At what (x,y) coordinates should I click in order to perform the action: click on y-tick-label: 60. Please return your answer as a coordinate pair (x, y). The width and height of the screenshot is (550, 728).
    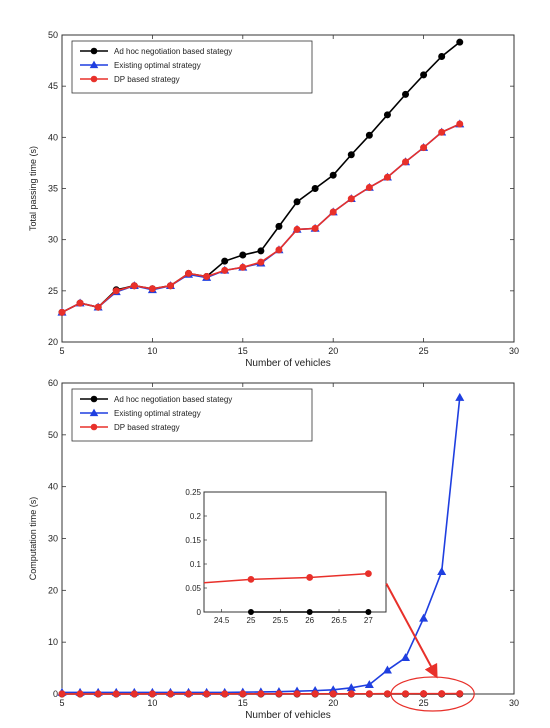
    Looking at the image, I should click on (53, 383).